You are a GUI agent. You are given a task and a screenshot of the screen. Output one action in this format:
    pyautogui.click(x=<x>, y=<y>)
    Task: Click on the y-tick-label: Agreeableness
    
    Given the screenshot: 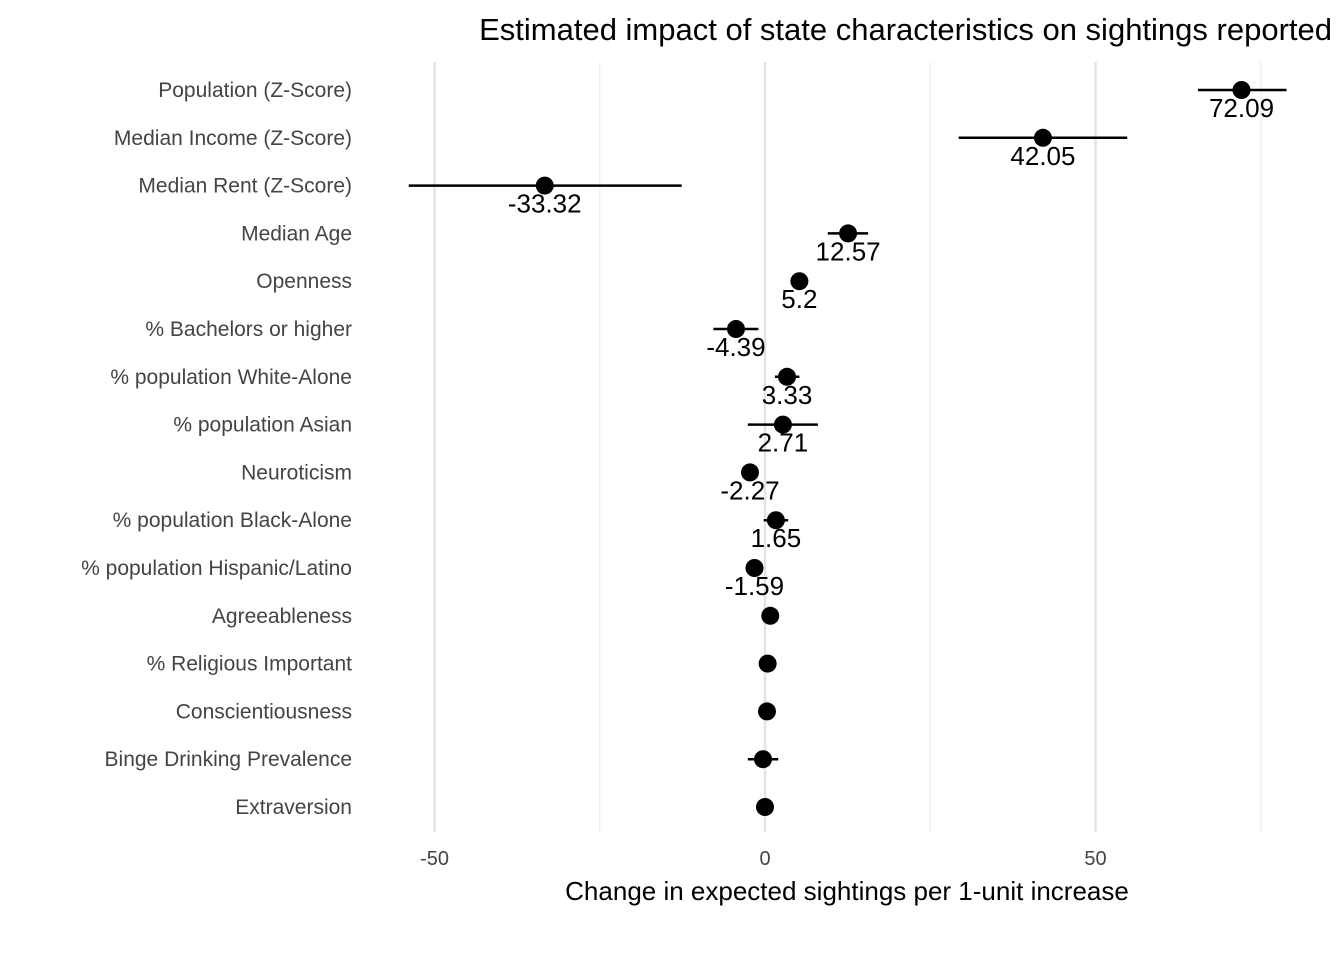 What is the action you would take?
    pyautogui.click(x=282, y=616)
    